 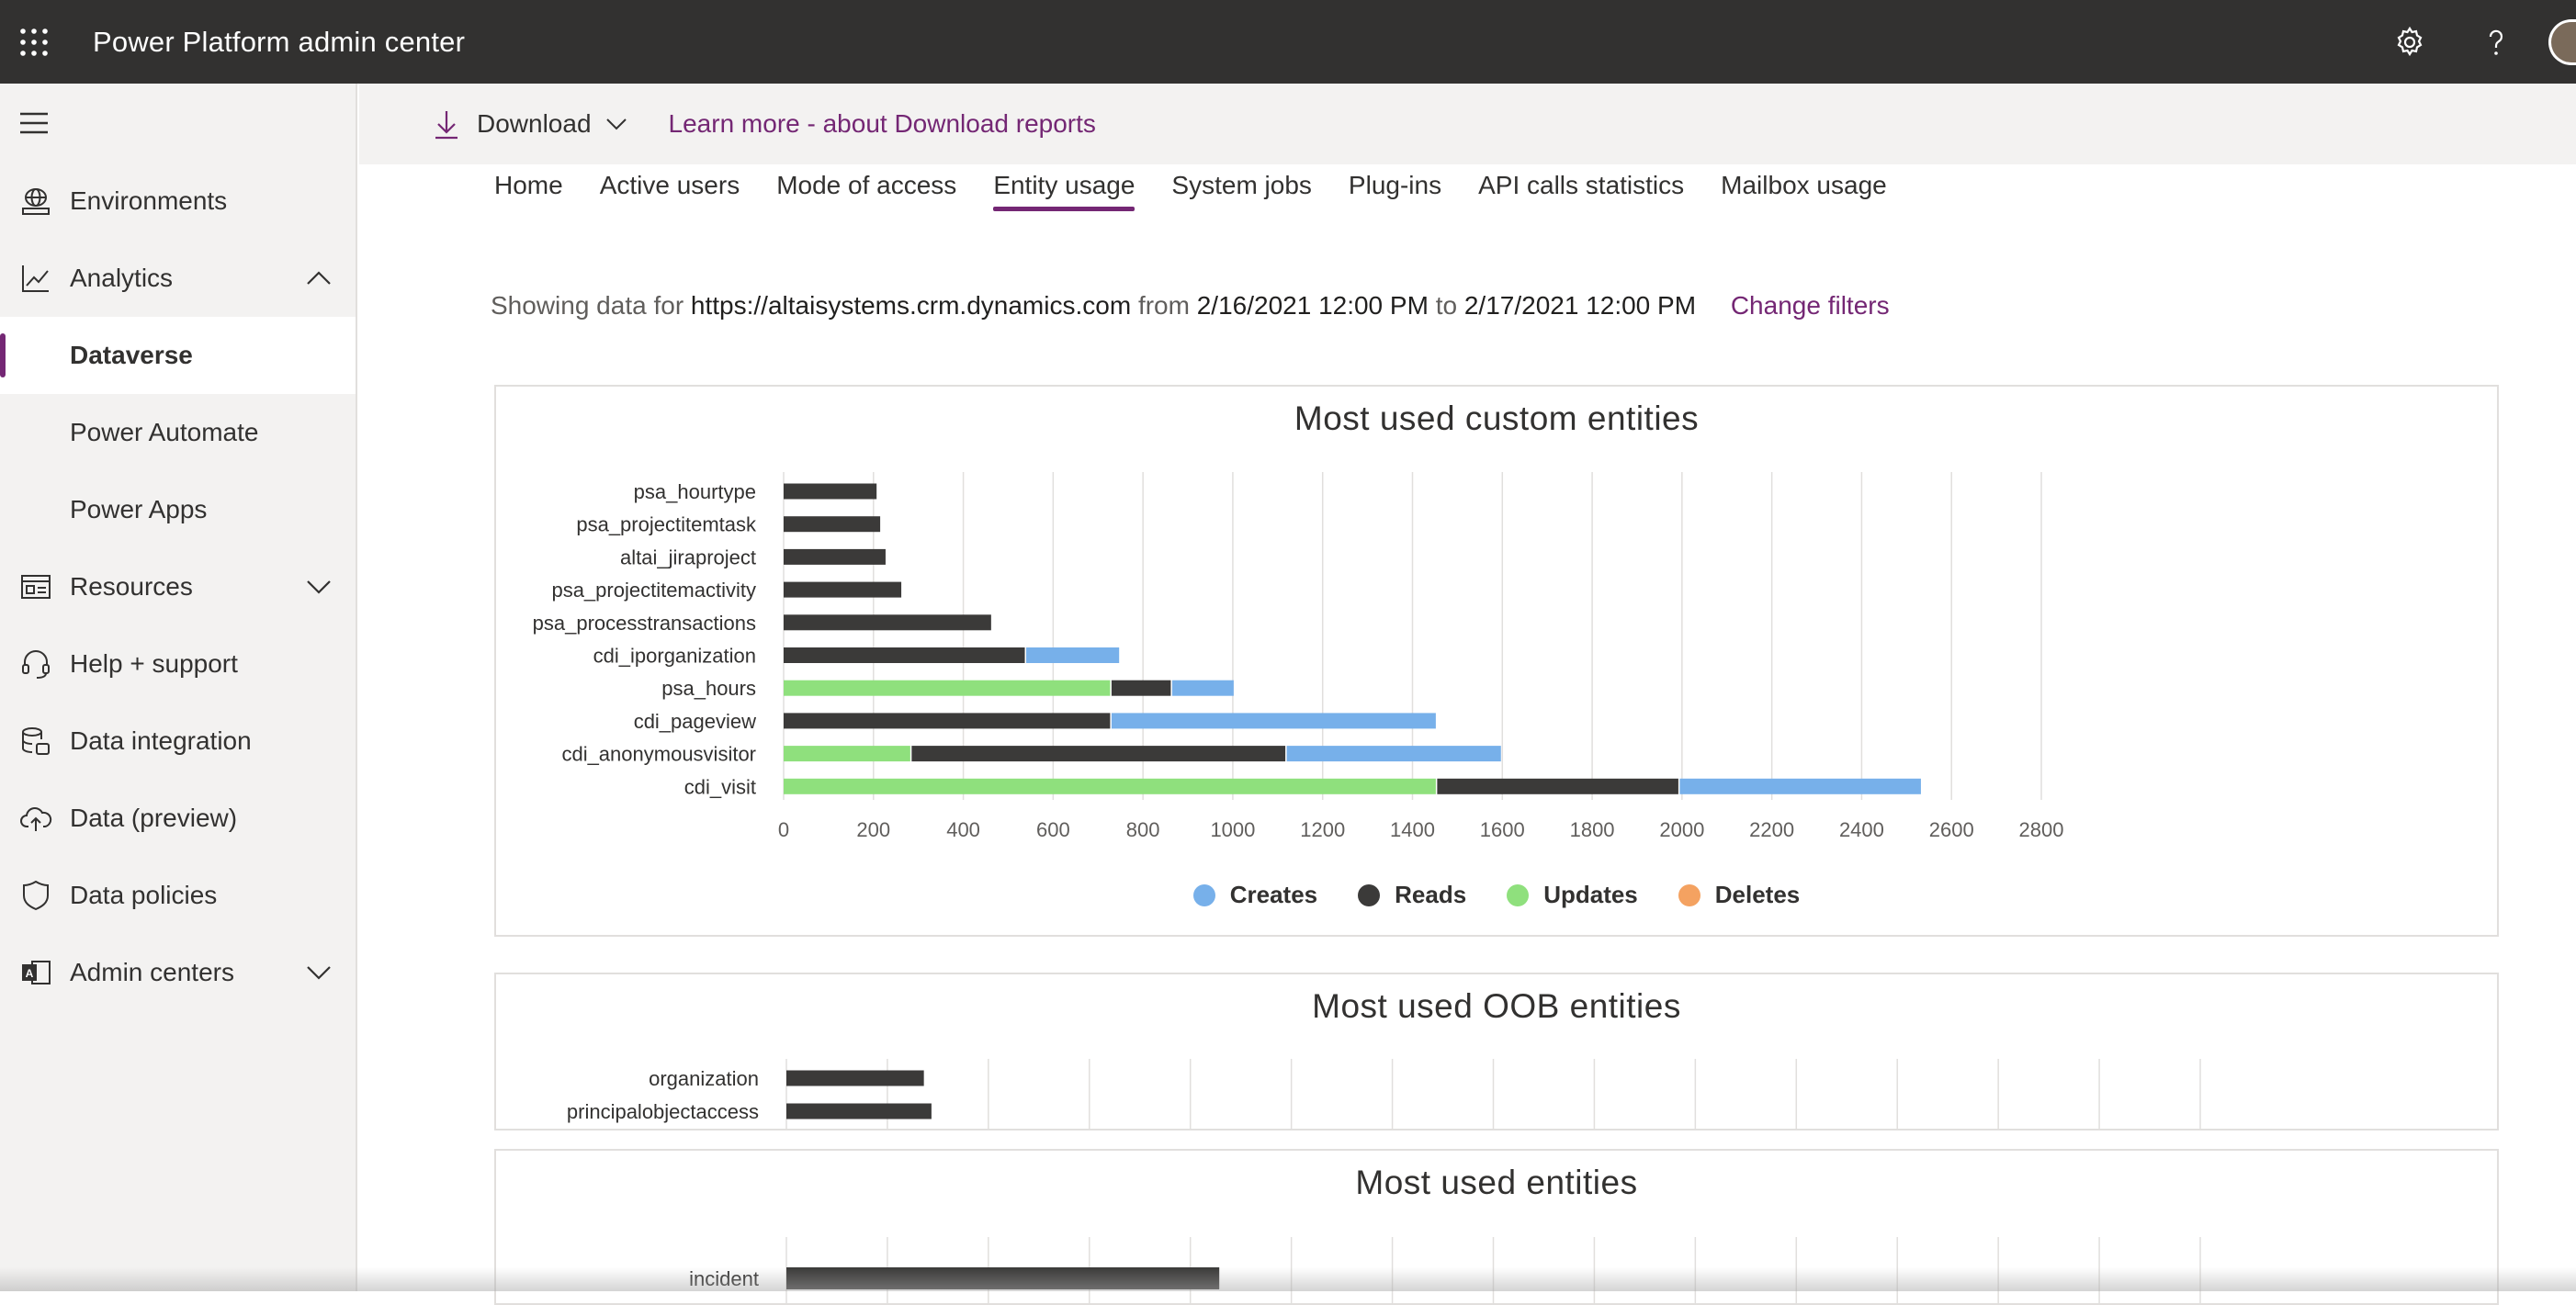 What do you see at coordinates (35, 972) in the screenshot?
I see `admin-icon: A` at bounding box center [35, 972].